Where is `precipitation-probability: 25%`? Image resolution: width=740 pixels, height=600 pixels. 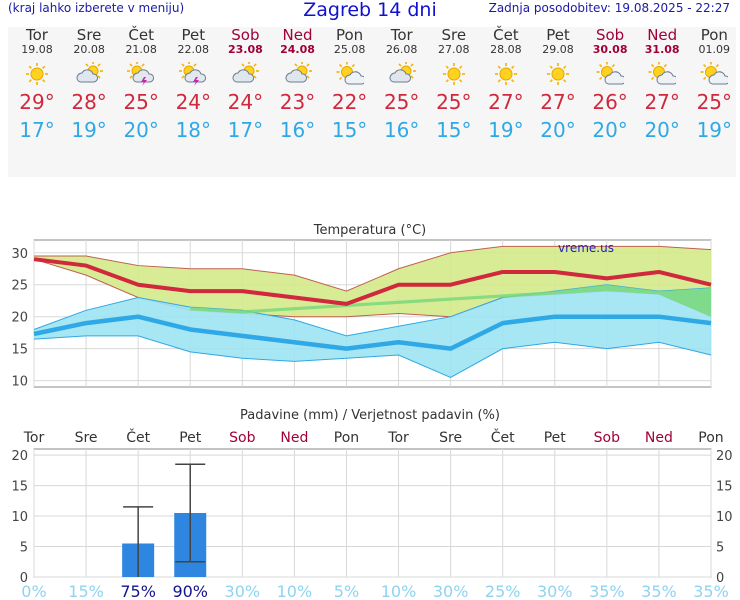 precipitation-probability: 25% is located at coordinates (503, 591).